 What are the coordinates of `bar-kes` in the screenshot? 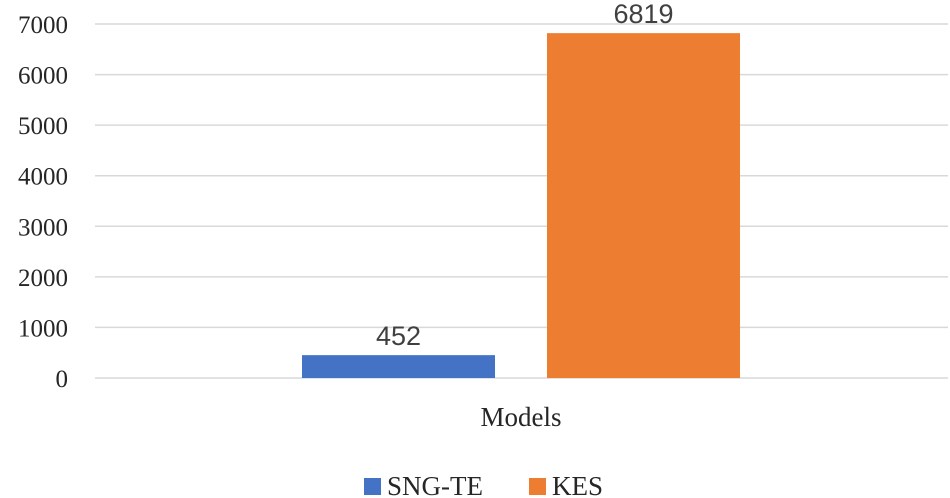 It's located at (643, 205).